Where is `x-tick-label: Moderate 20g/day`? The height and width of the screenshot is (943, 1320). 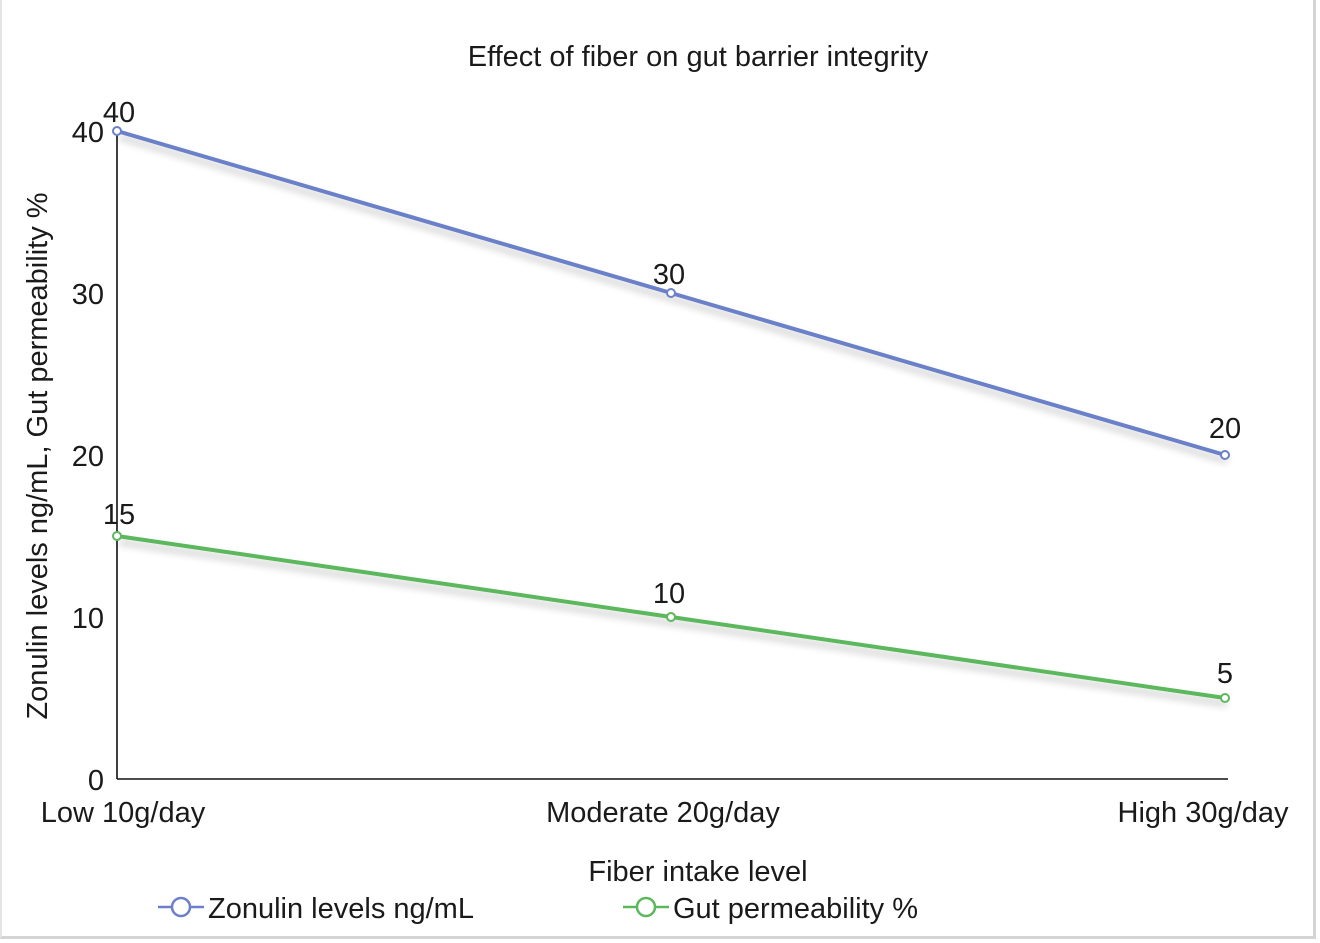
x-tick-label: Moderate 20g/day is located at coordinates (663, 813).